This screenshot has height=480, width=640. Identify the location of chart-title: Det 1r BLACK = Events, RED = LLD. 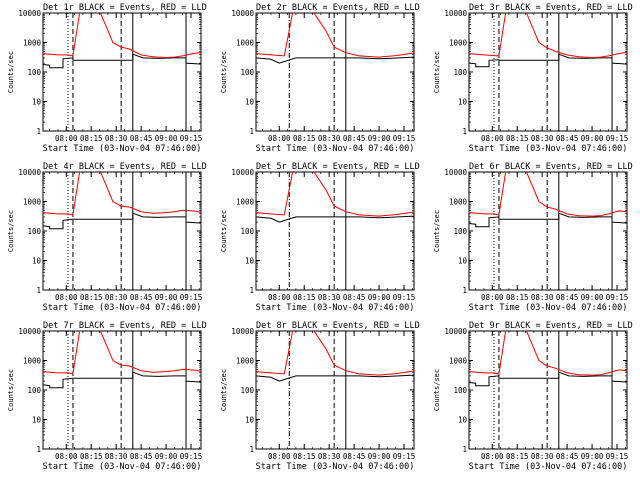
(125, 8).